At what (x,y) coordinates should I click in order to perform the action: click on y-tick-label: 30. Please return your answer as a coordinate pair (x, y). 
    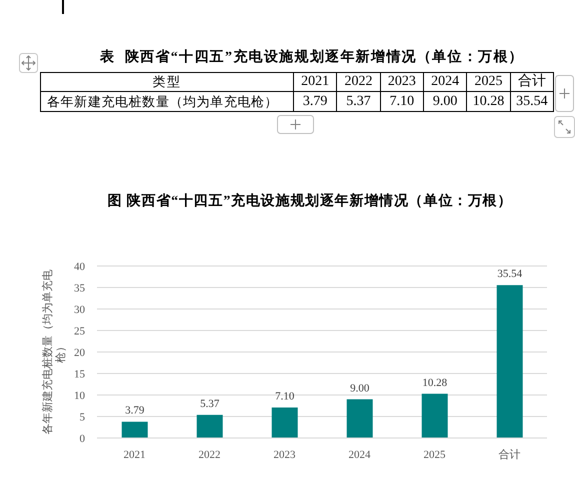
    Looking at the image, I should click on (80, 310).